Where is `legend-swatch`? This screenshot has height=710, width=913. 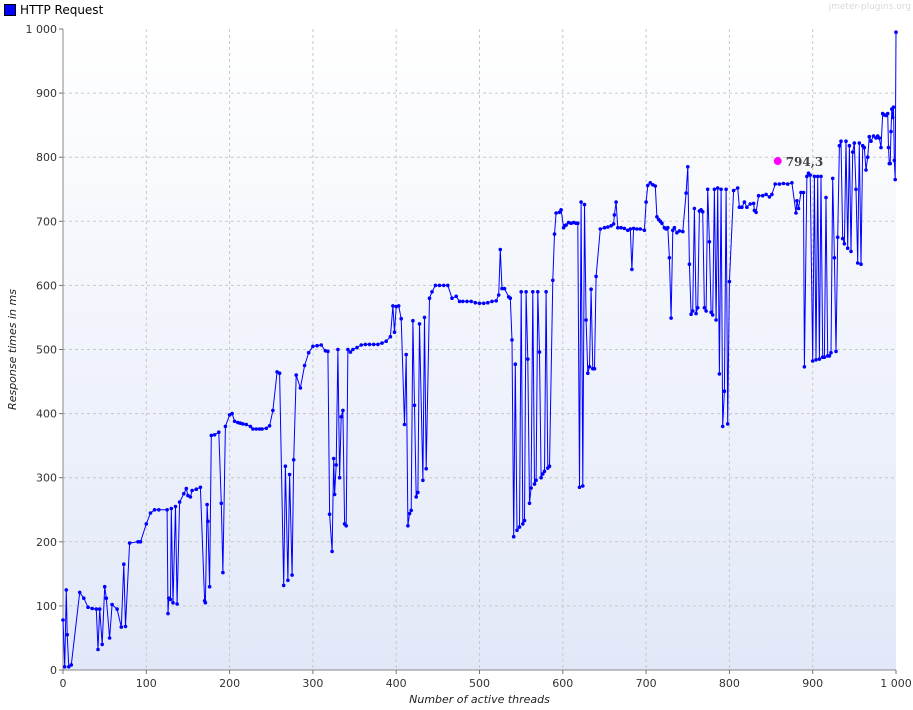 legend-swatch is located at coordinates (10, 10).